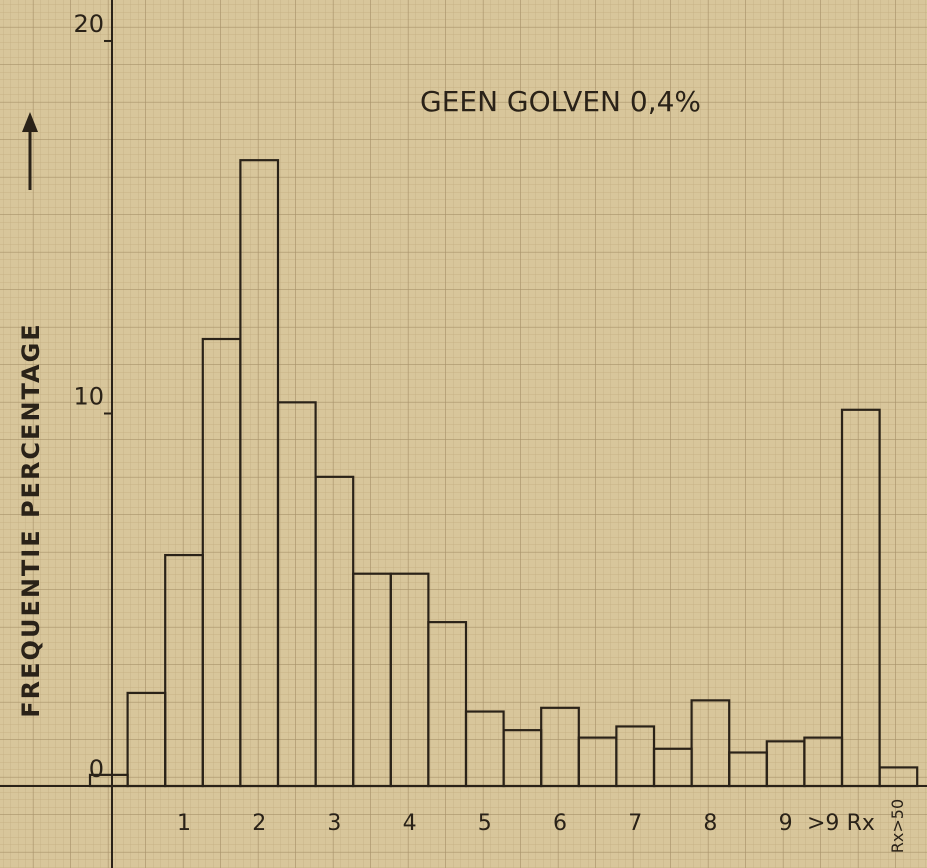 Image resolution: width=927 pixels, height=868 pixels. I want to click on y-tick-label: 10, so click(88, 397).